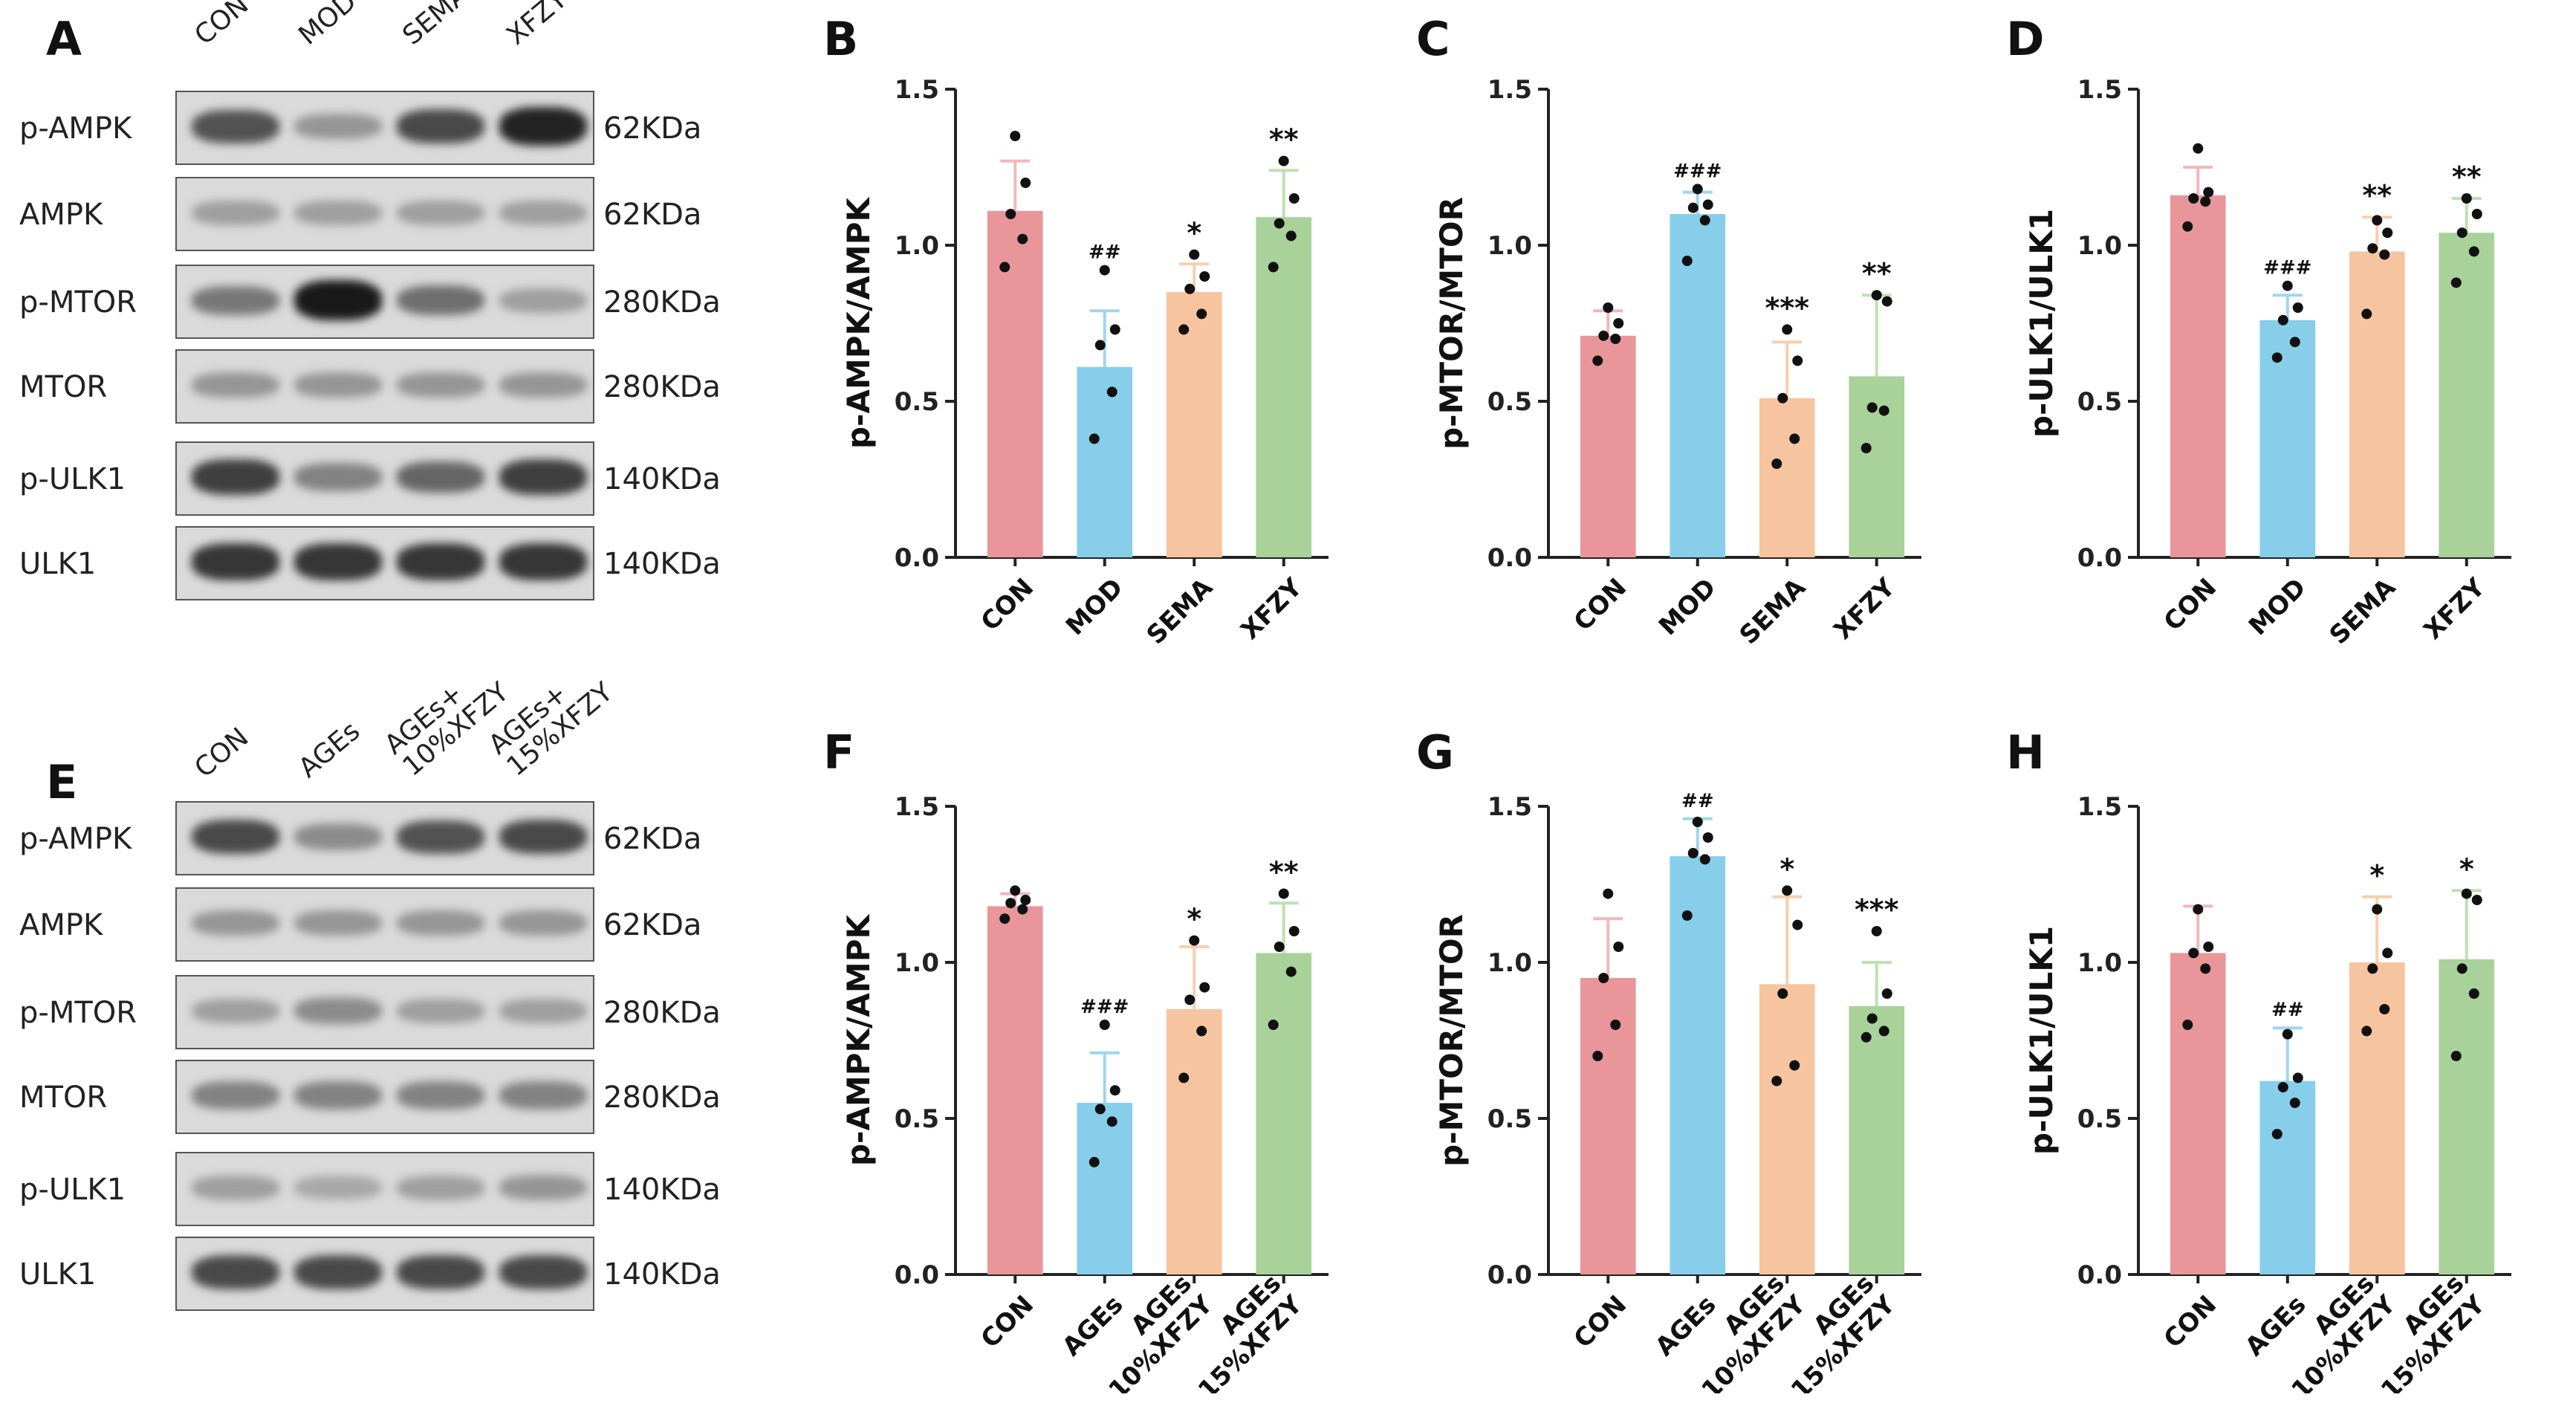  What do you see at coordinates (58, 564) in the screenshot?
I see `blot-row-label: ULK1` at bounding box center [58, 564].